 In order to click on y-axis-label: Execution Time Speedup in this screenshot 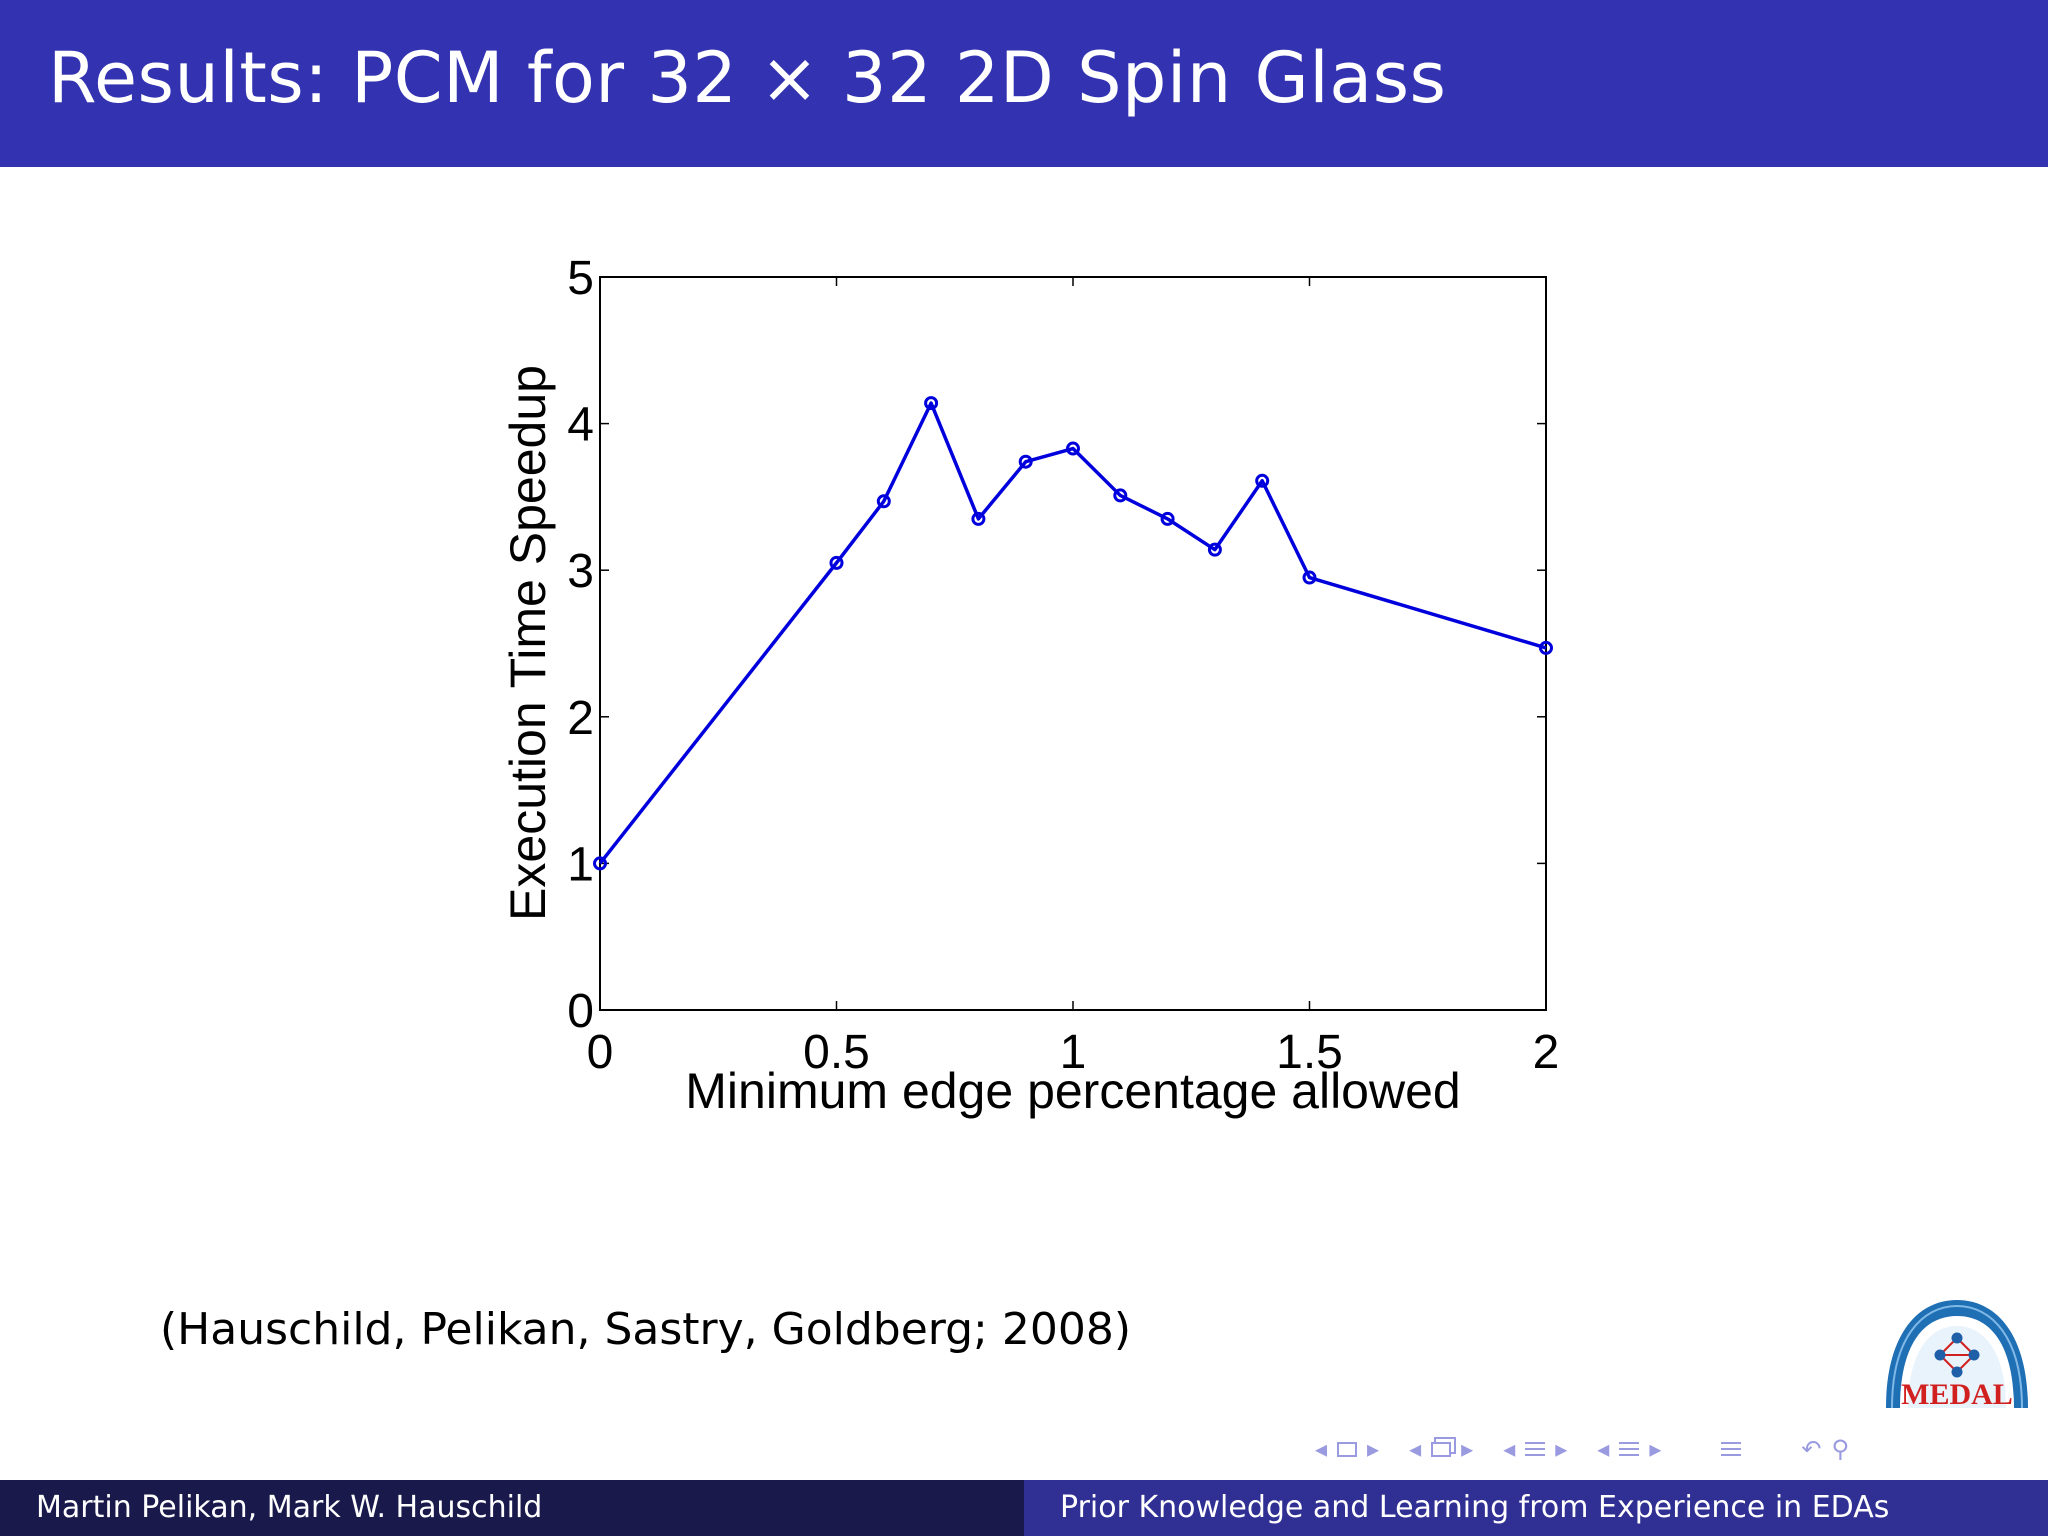, I will do `click(528, 643)`.